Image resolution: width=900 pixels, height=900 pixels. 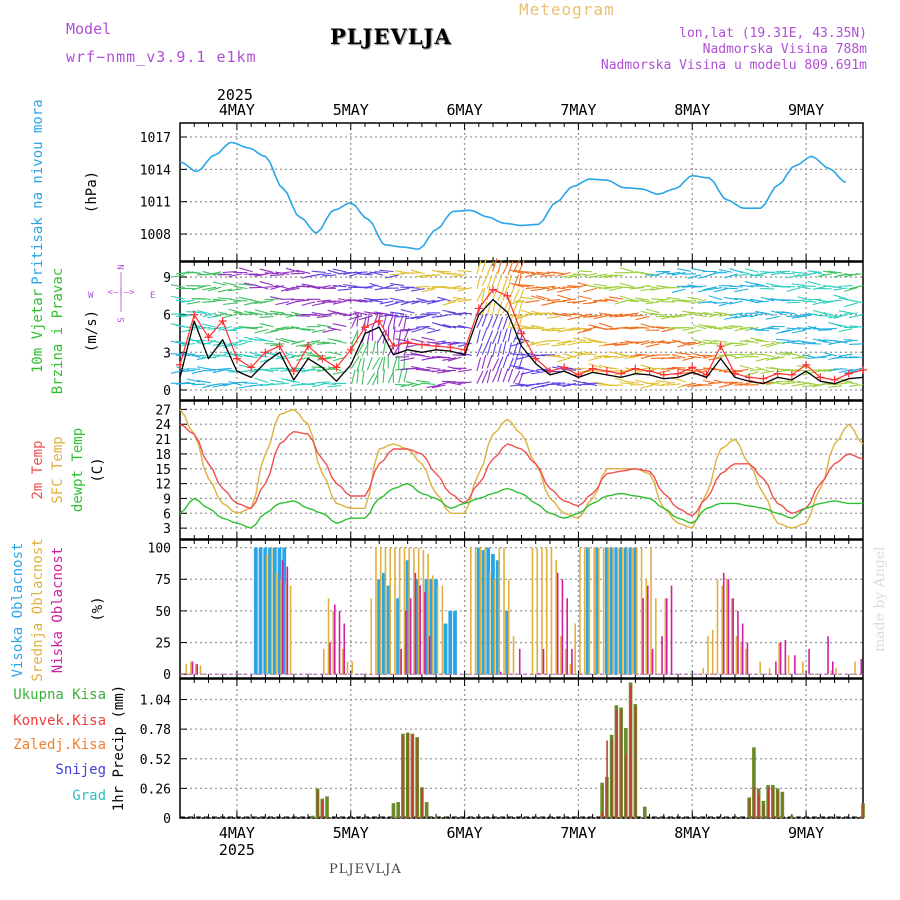 What do you see at coordinates (152, 296) in the screenshot?
I see `compass-east: E` at bounding box center [152, 296].